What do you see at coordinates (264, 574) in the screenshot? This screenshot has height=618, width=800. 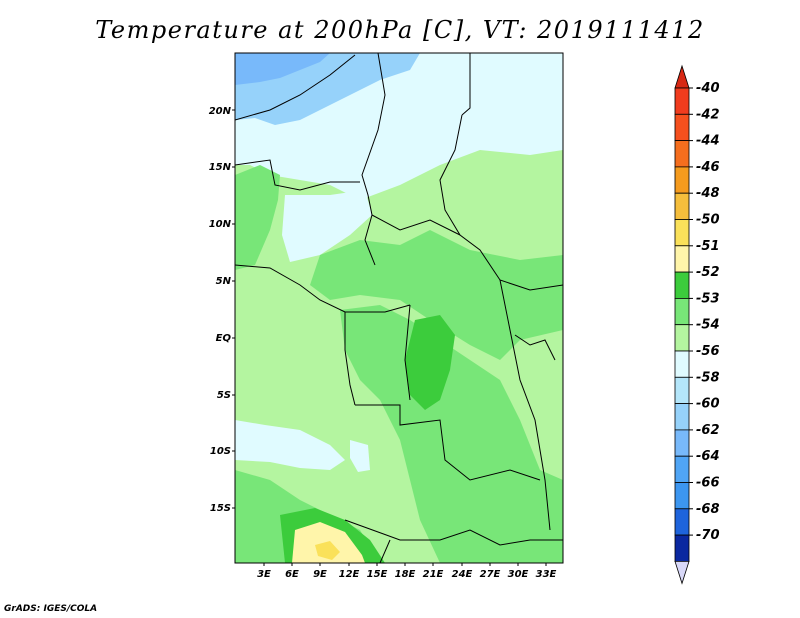 I see `lon-label: 3E` at bounding box center [264, 574].